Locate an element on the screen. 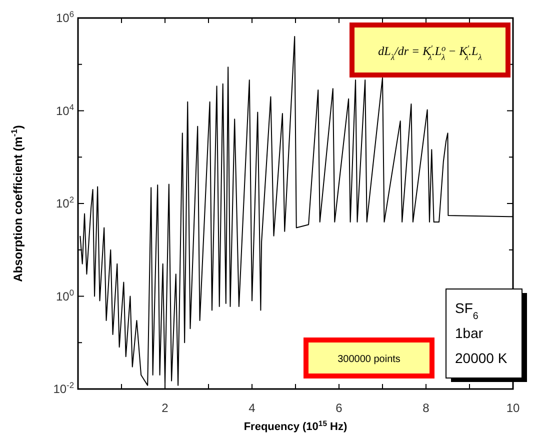 Image resolution: width=533 pixels, height=438 pixels. text: dL$_{λ}$/dr = K$^{'}$$_{λ}$.L$^{o}$$_{λ}$ − K$^{'}$$_{λ}$.L$_{λ}$ is located at coordinates (430, 53).